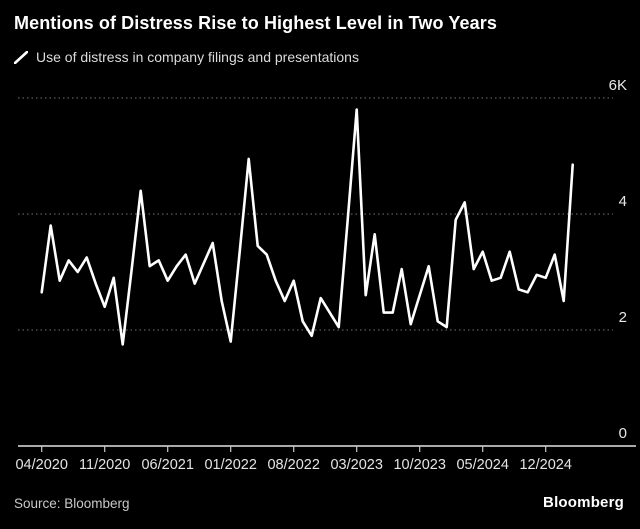  What do you see at coordinates (545, 465) in the screenshot?
I see `x-axis-label: 12/2024` at bounding box center [545, 465].